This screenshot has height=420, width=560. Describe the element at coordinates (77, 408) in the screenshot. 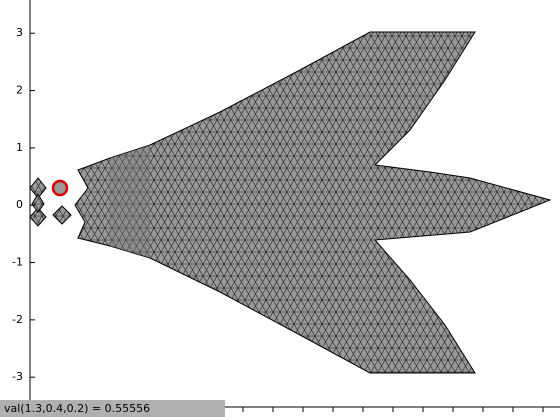

I see `status-text: val(1.3,0.4,0.2) = 0.55556` at that location.